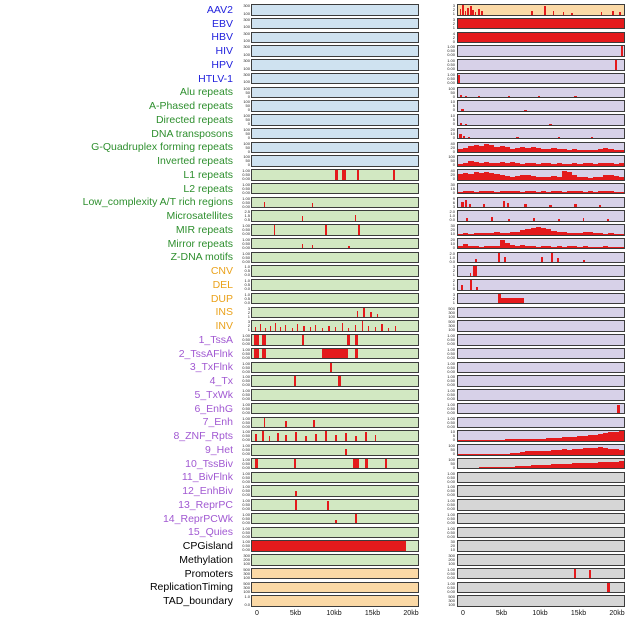  What do you see at coordinates (312, 340) in the screenshot?
I see `track-row: 1_TssA 1.00 0.50 0.00 1.00 0.50 0.00` at bounding box center [312, 340].